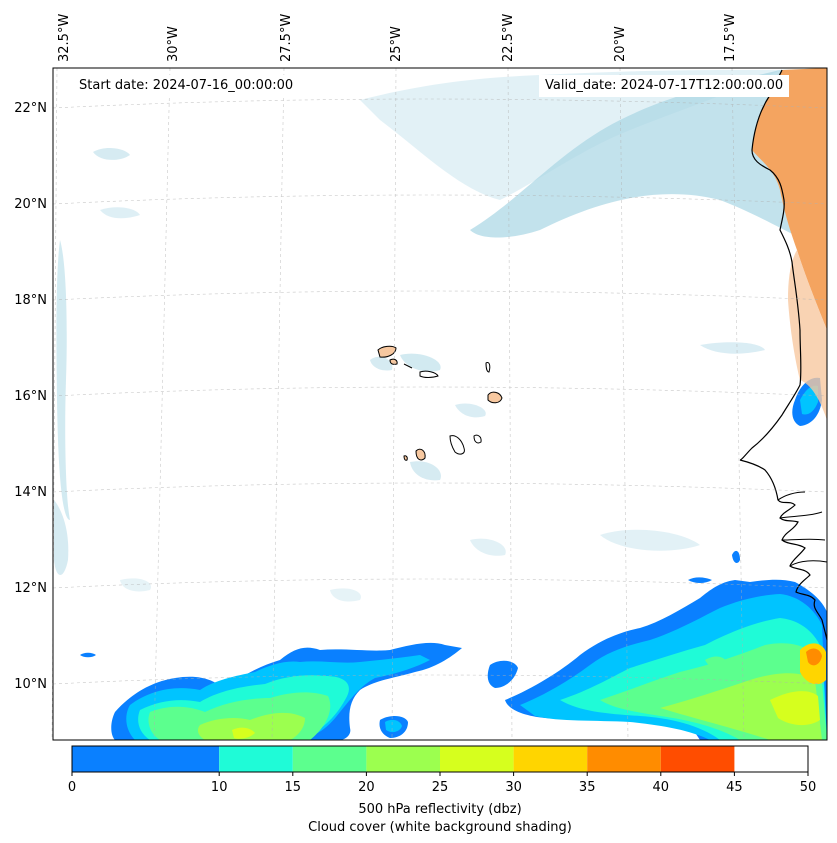 The height and width of the screenshot is (843, 837). What do you see at coordinates (802, 529) in the screenshot?
I see `border-line` at bounding box center [802, 529].